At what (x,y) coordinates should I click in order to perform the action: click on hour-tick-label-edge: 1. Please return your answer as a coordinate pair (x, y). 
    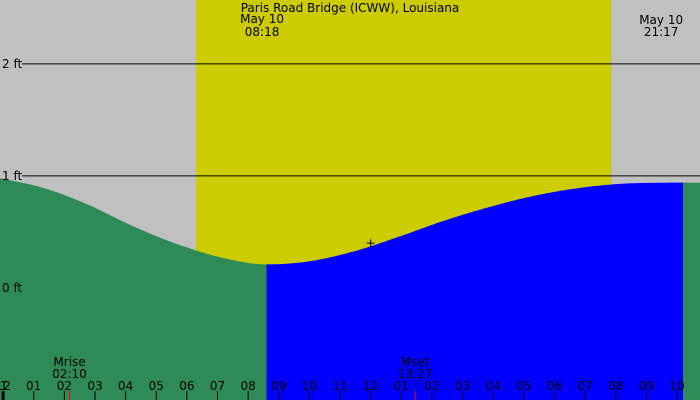
    Looking at the image, I should click on (4, 386).